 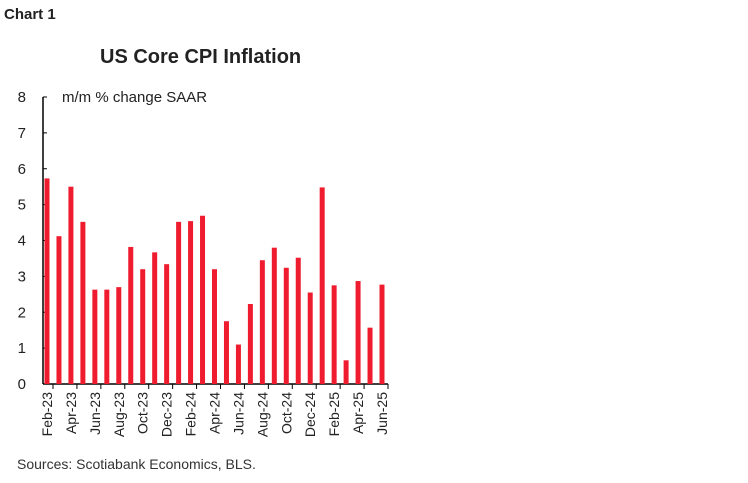 What do you see at coordinates (22, 276) in the screenshot?
I see `y-tick-label: 3` at bounding box center [22, 276].